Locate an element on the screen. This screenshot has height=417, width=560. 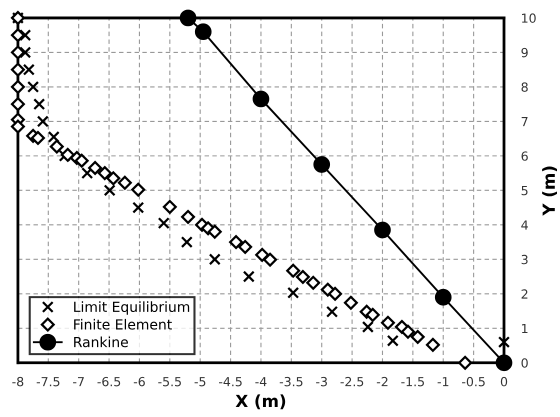
x-tick-label: -3 is located at coordinates (321, 381).